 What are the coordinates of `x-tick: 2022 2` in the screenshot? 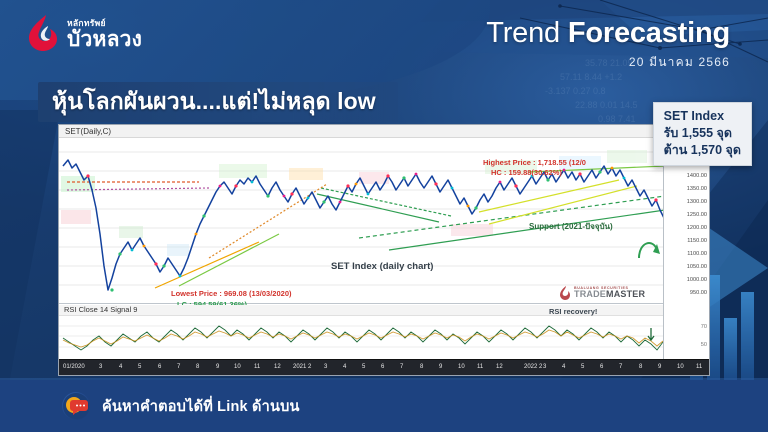 It's located at (533, 367).